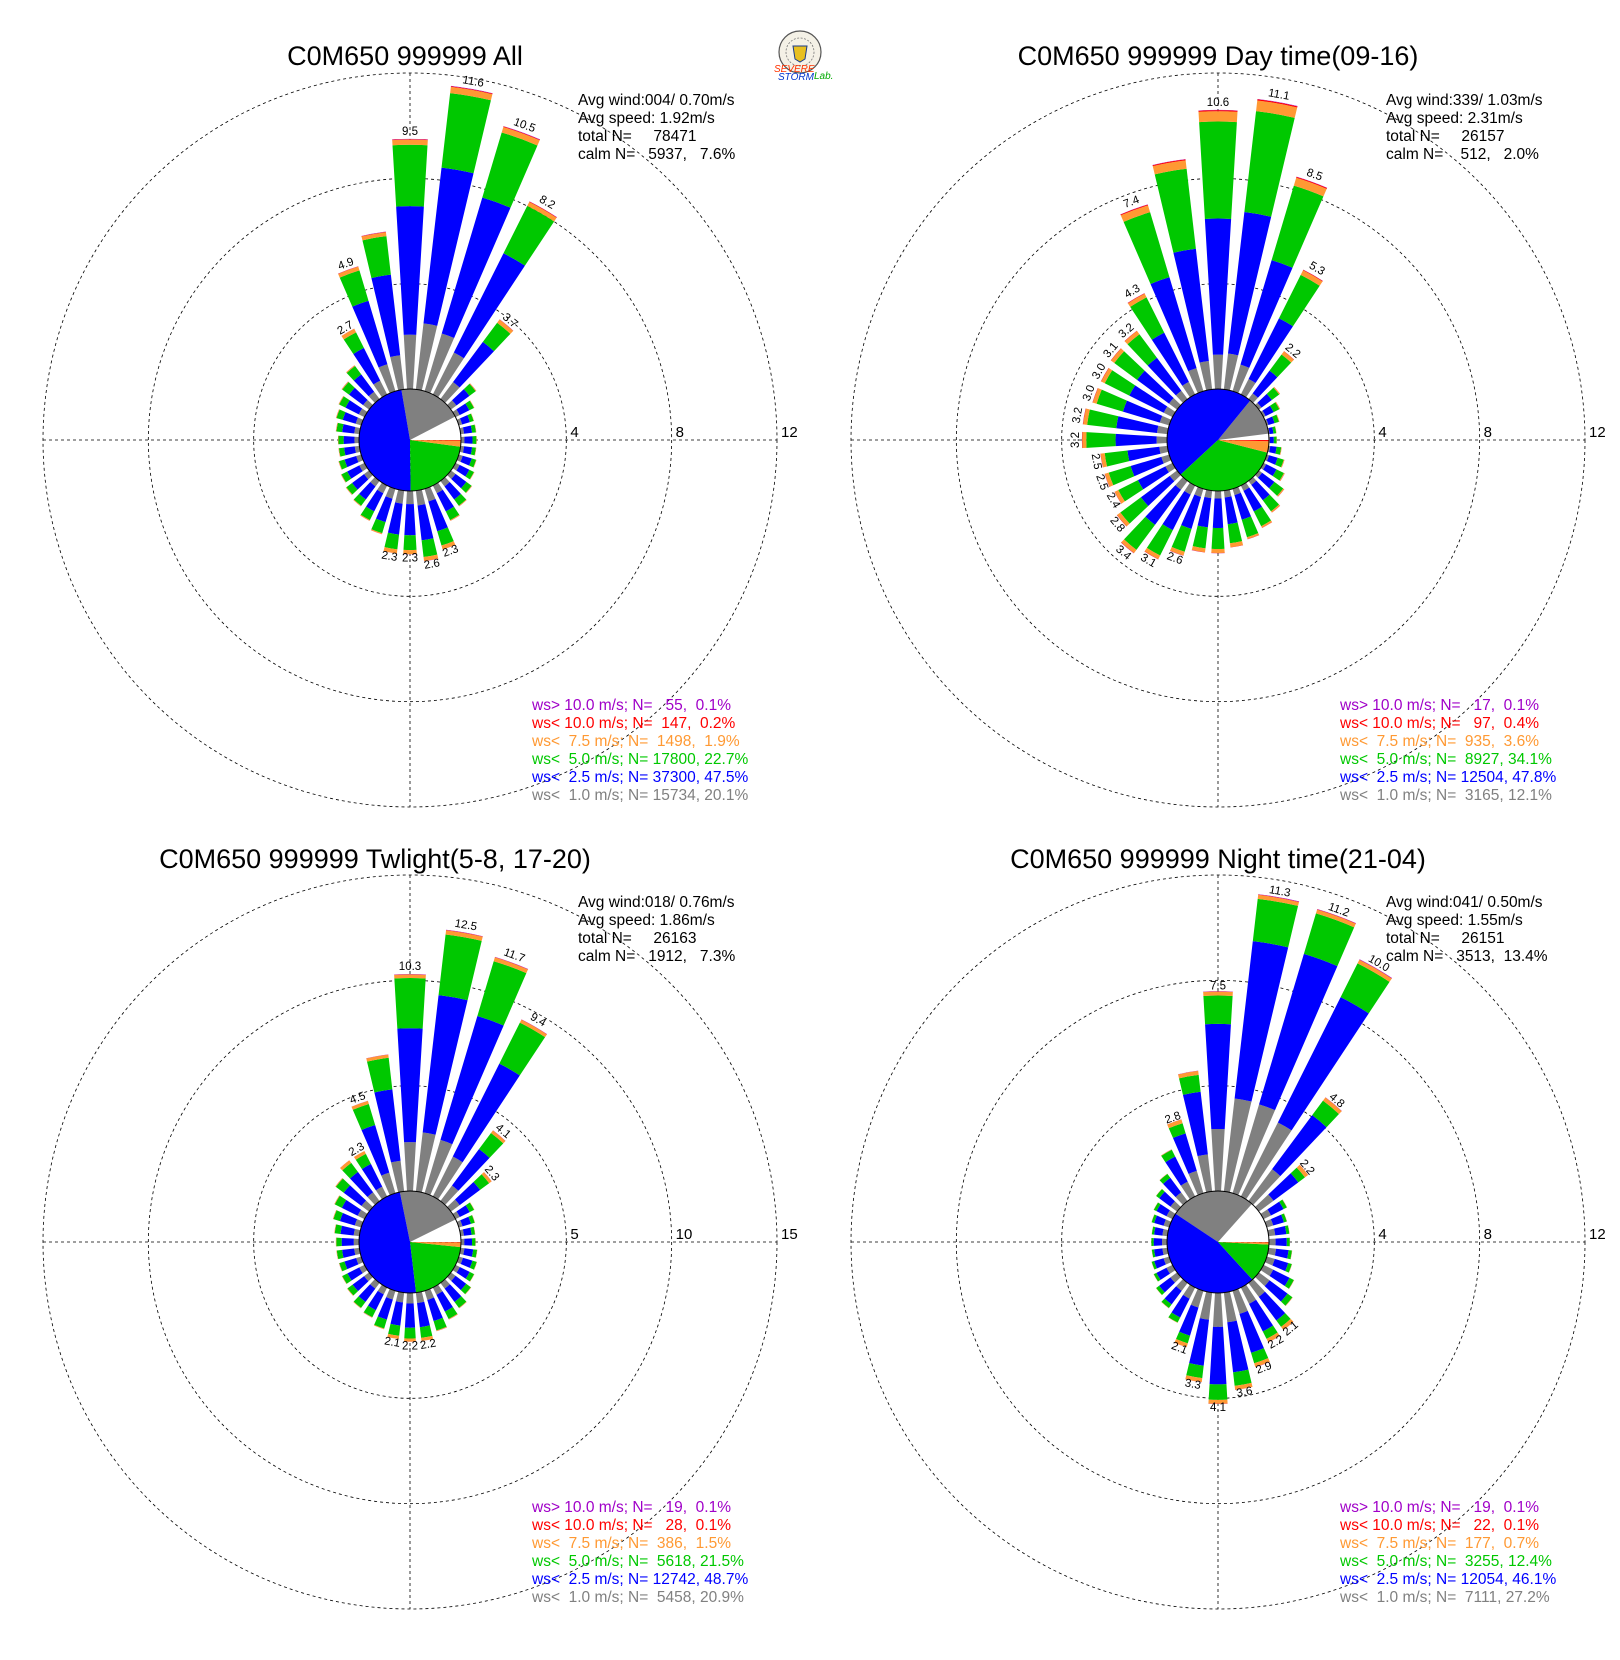 This screenshot has width=1620, height=1660. Describe the element at coordinates (646, 118) in the screenshot. I see `stats-avg-speed: Avg speed: 1.92m/s` at that location.